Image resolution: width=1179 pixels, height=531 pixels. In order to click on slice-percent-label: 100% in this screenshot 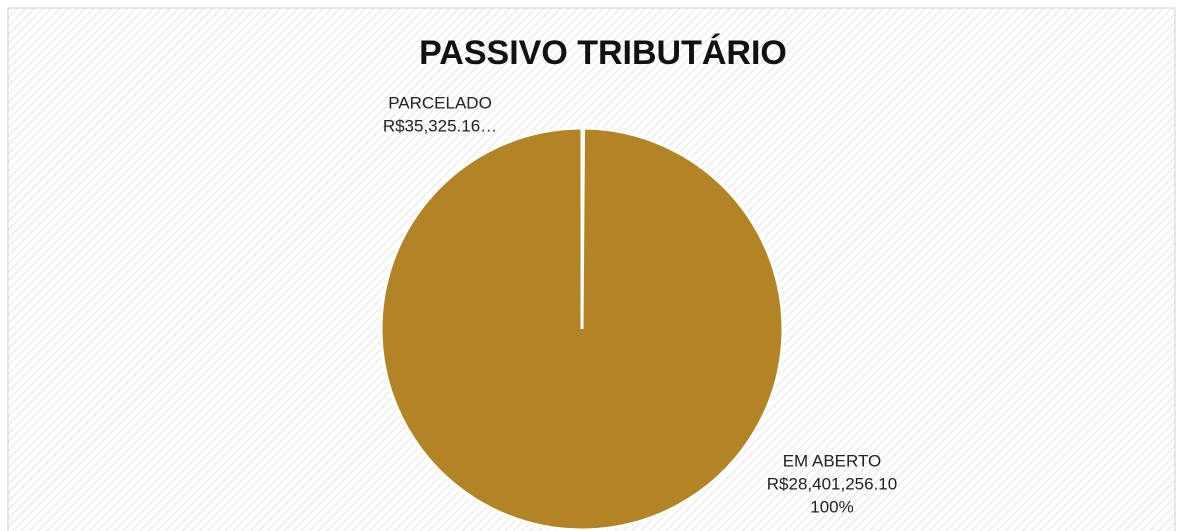, I will do `click(831, 506)`.